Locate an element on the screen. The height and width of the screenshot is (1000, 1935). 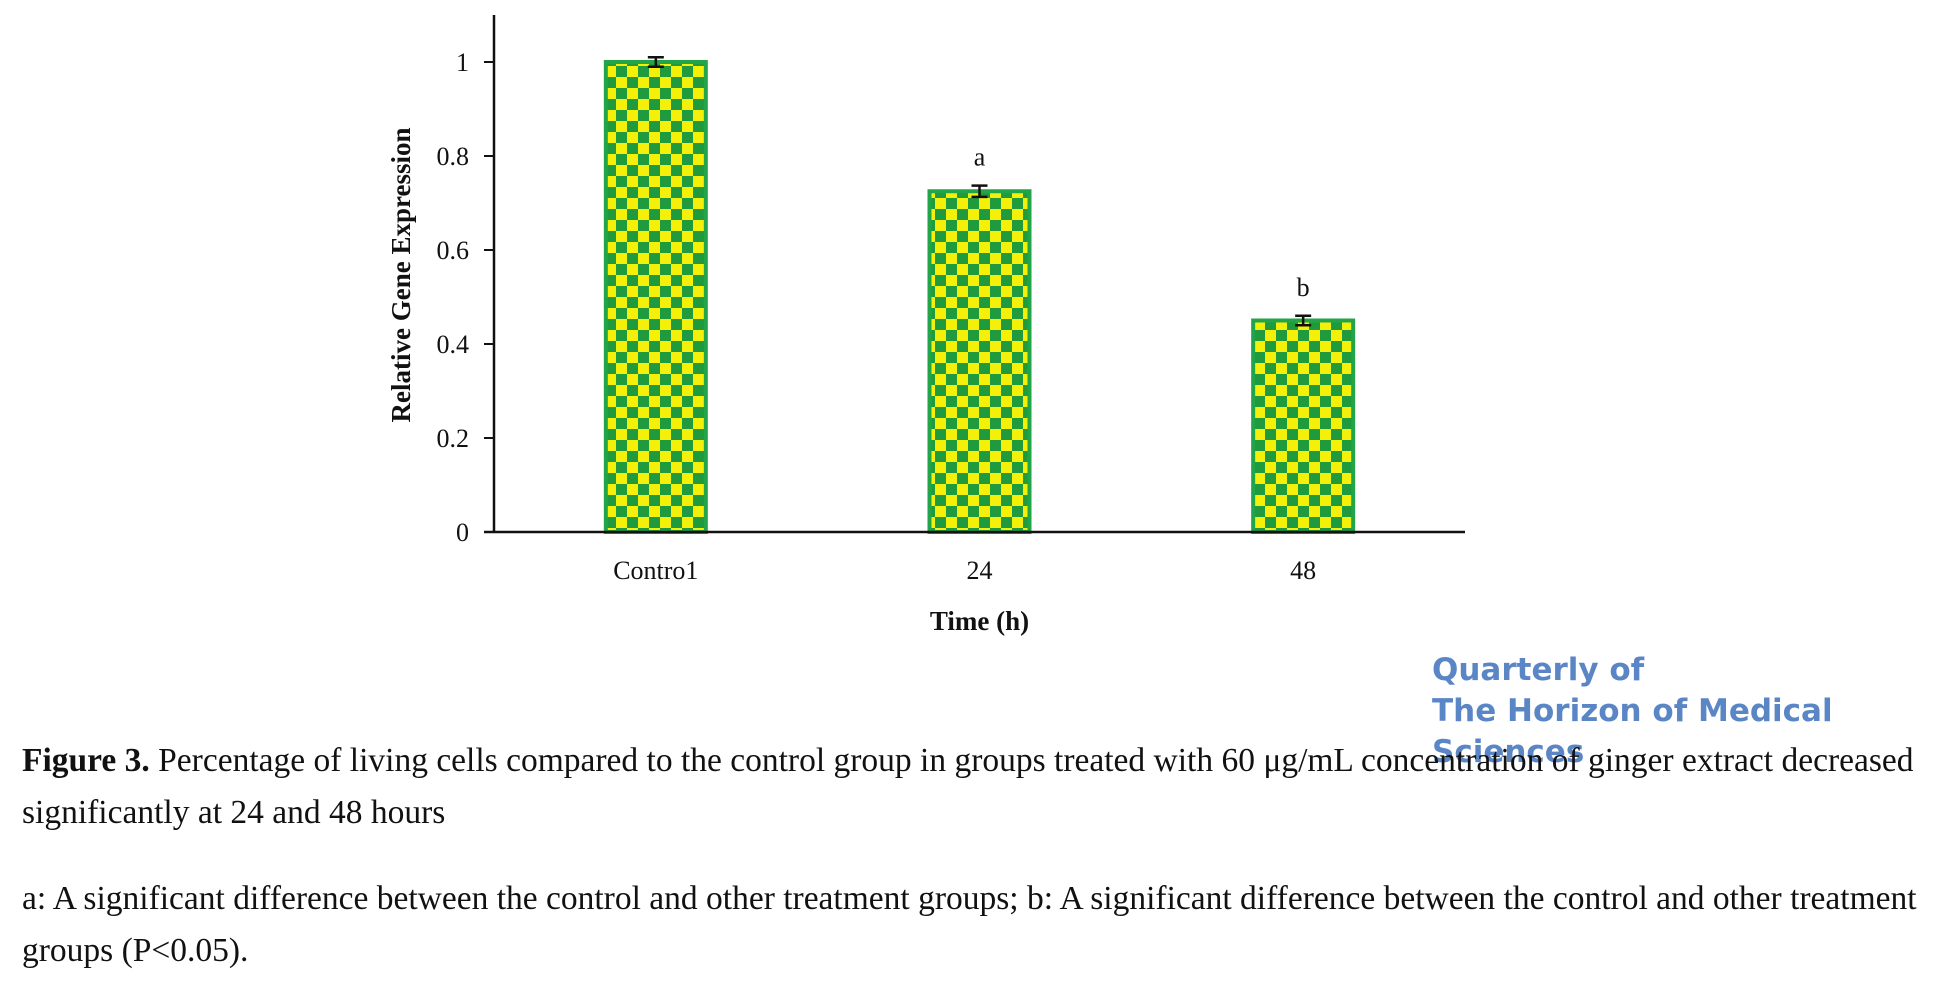
journal-line-2: The Horizon of Medical Sciences is located at coordinates (1632, 731).